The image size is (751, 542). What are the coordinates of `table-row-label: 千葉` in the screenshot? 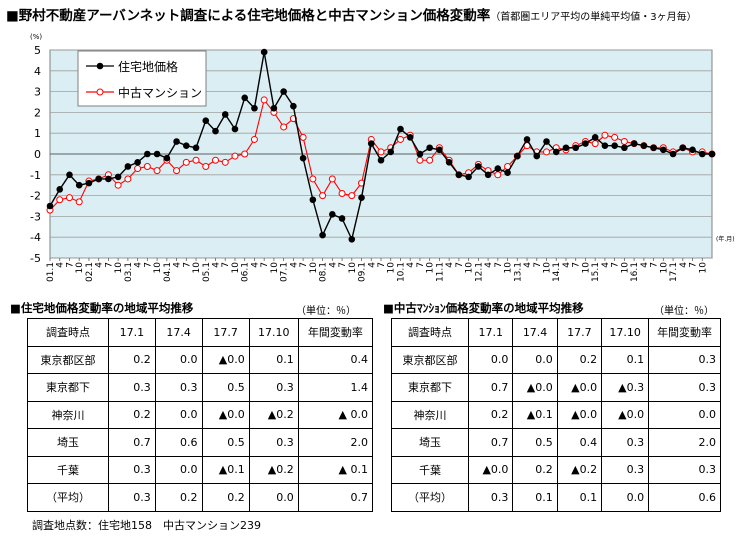 It's located at (430, 469).